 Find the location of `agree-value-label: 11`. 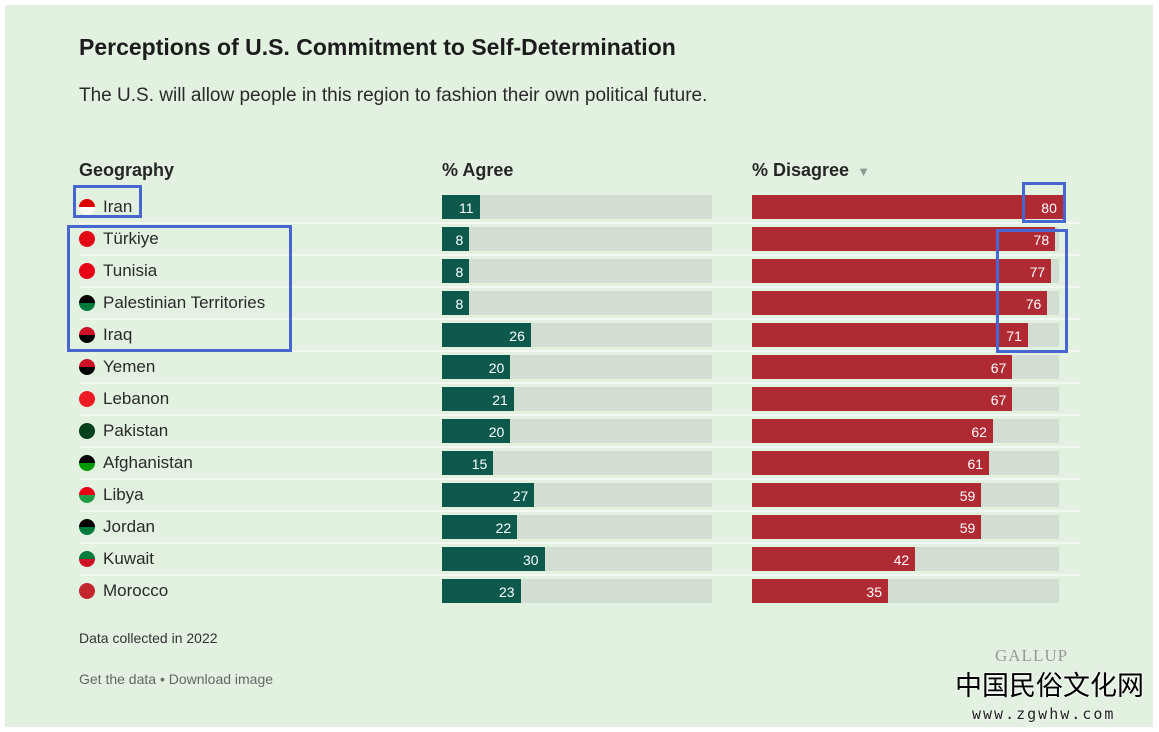

agree-value-label: 11 is located at coordinates (466, 208).